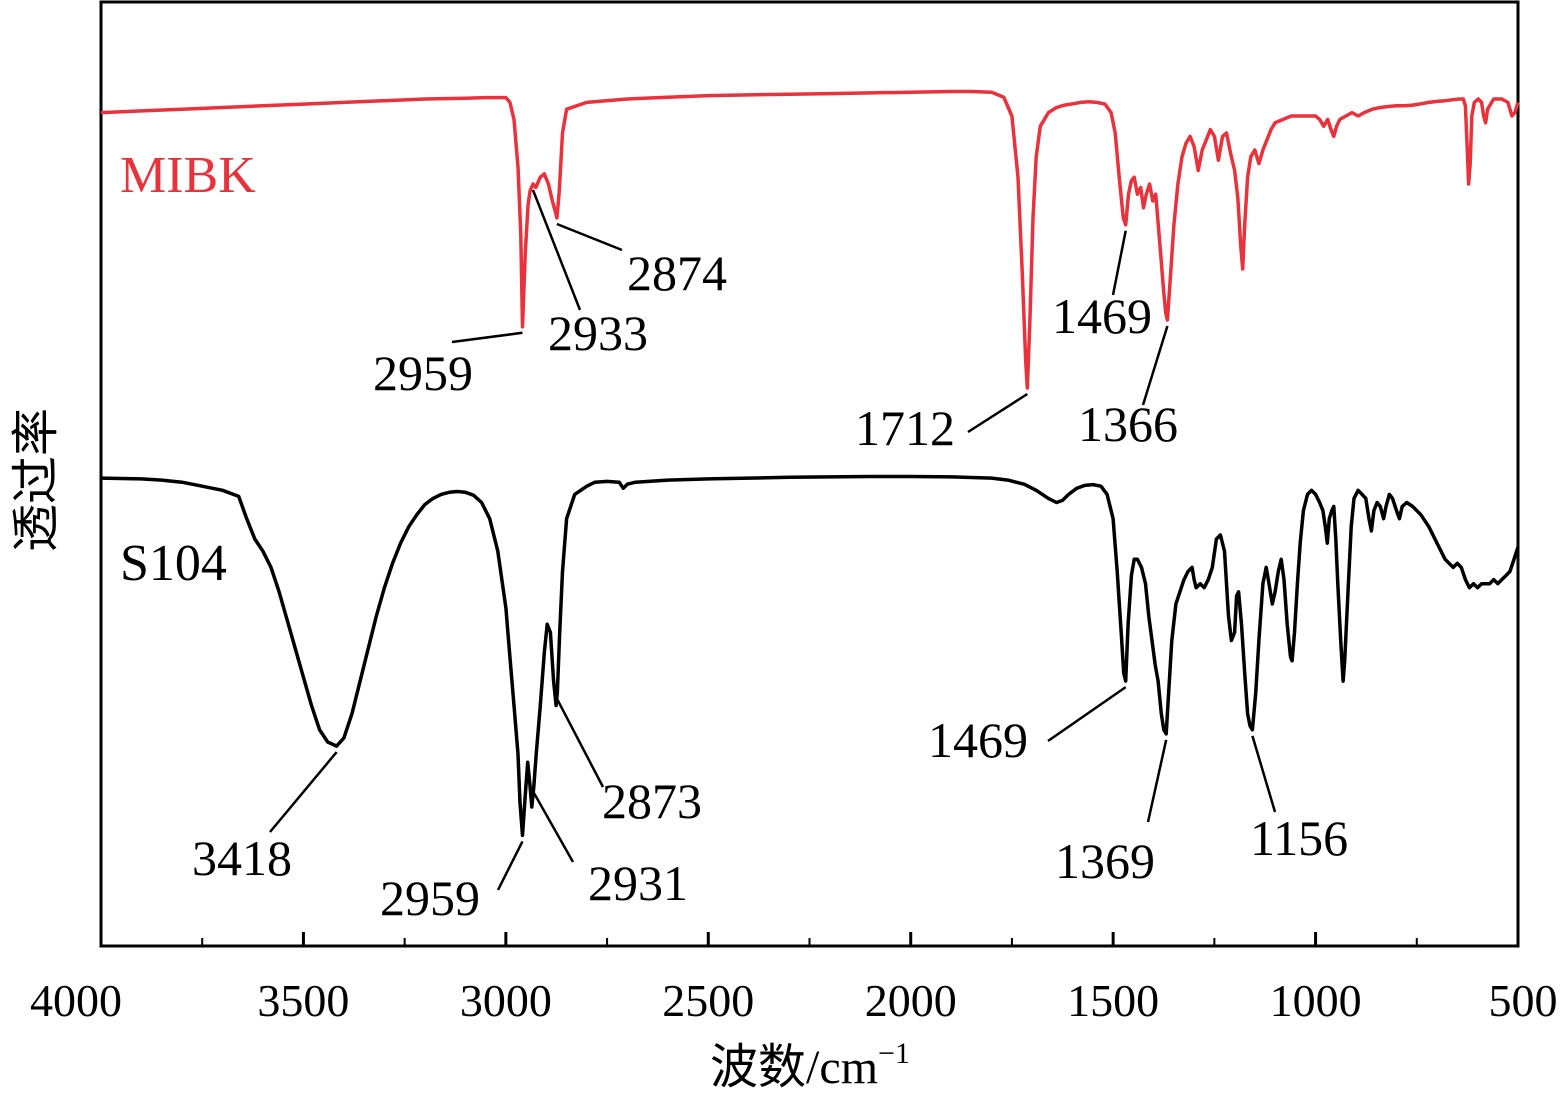 The height and width of the screenshot is (1105, 1568). What do you see at coordinates (36, 480) in the screenshot?
I see `y-axis-title: 透过率` at bounding box center [36, 480].